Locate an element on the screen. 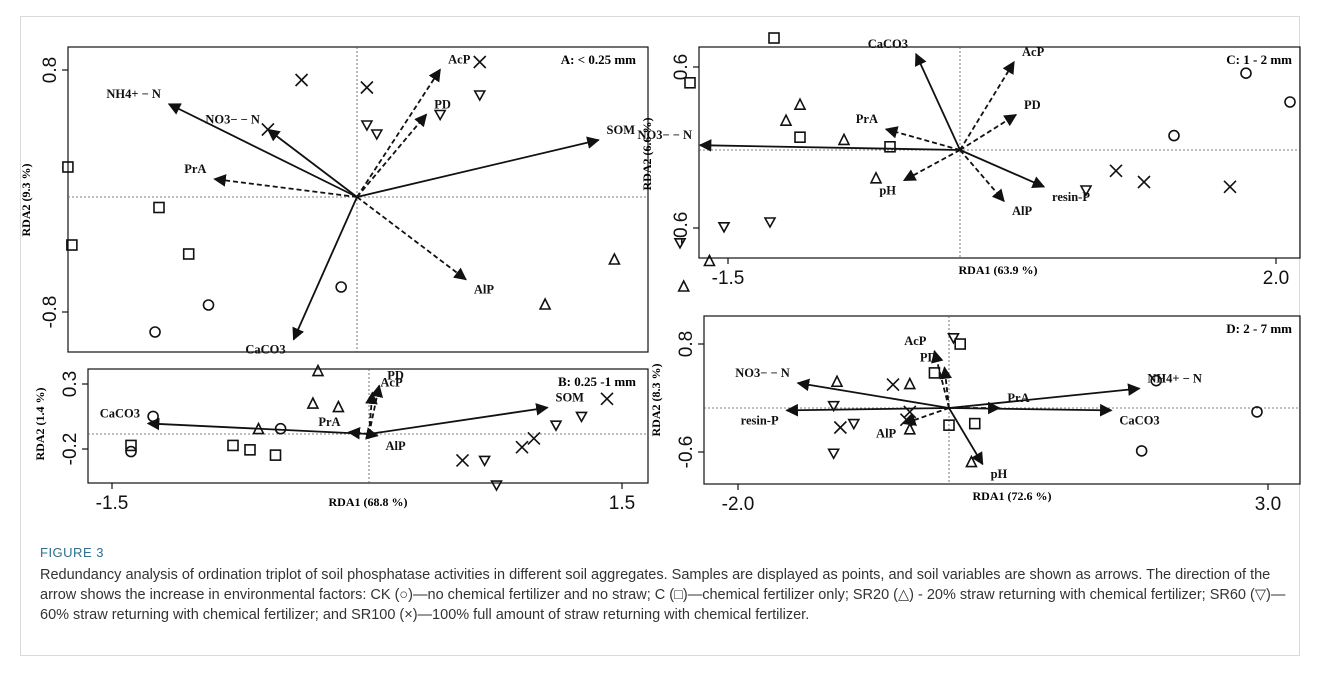 This screenshot has width=1320, height=675. arrow-no3-n is located at coordinates (873, 393).